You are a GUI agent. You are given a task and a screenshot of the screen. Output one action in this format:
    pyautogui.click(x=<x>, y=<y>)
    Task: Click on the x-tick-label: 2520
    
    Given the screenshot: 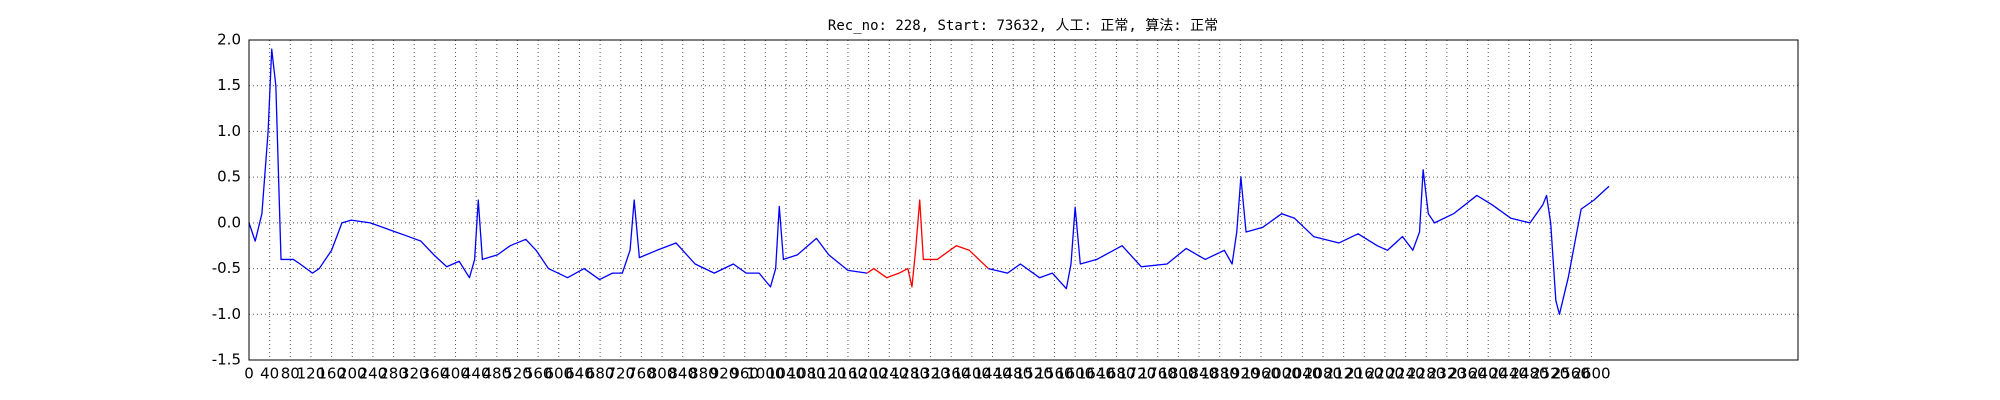 What is the action you would take?
    pyautogui.click(x=1550, y=374)
    